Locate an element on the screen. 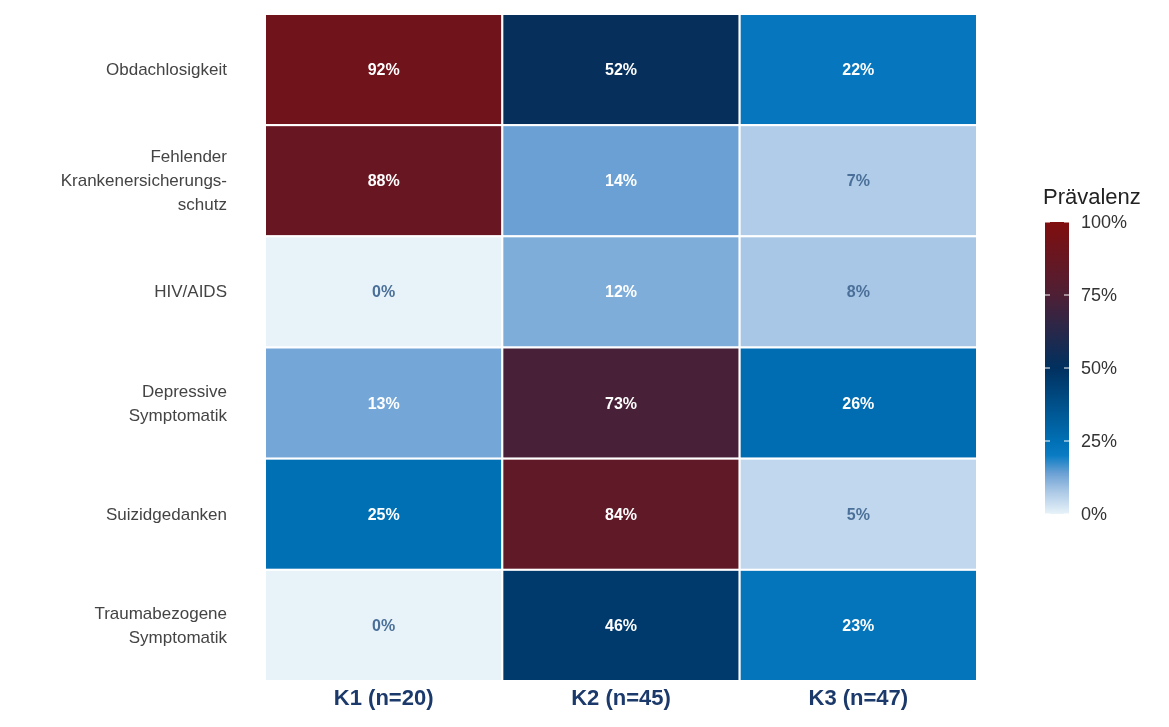 The height and width of the screenshot is (727, 1169). data-label: 84% is located at coordinates (621, 514).